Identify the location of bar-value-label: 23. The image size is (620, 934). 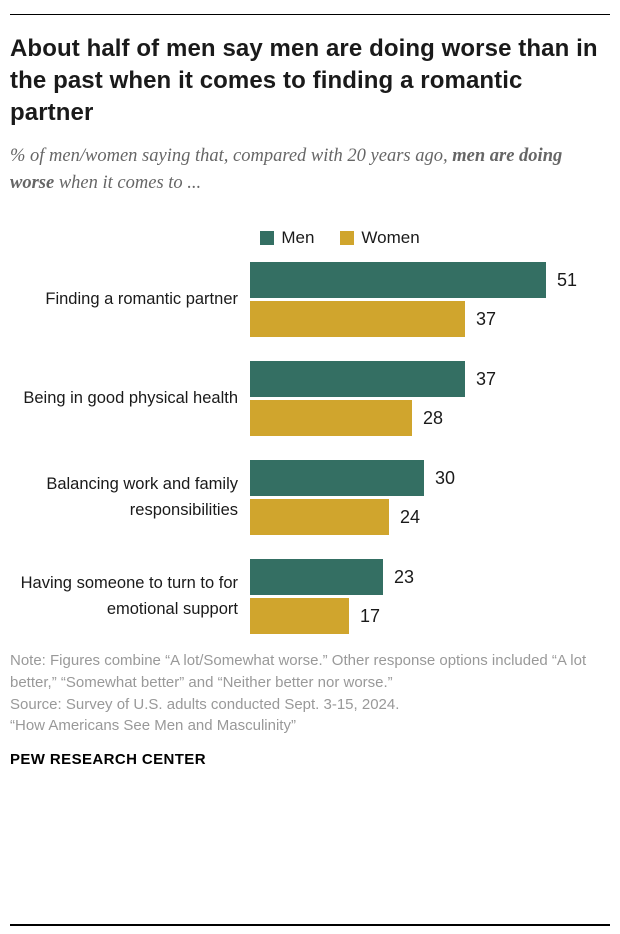
(404, 576).